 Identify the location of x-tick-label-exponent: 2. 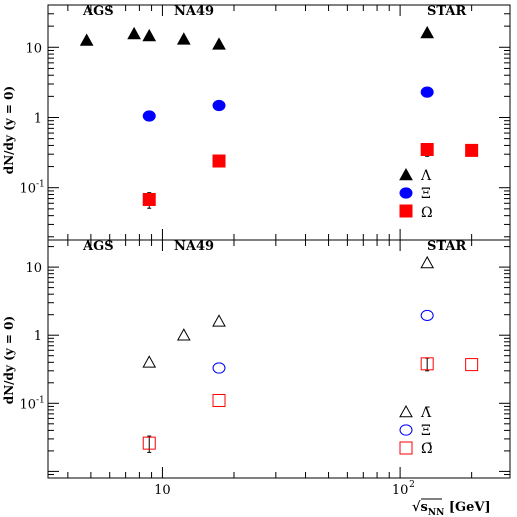
(412, 485).